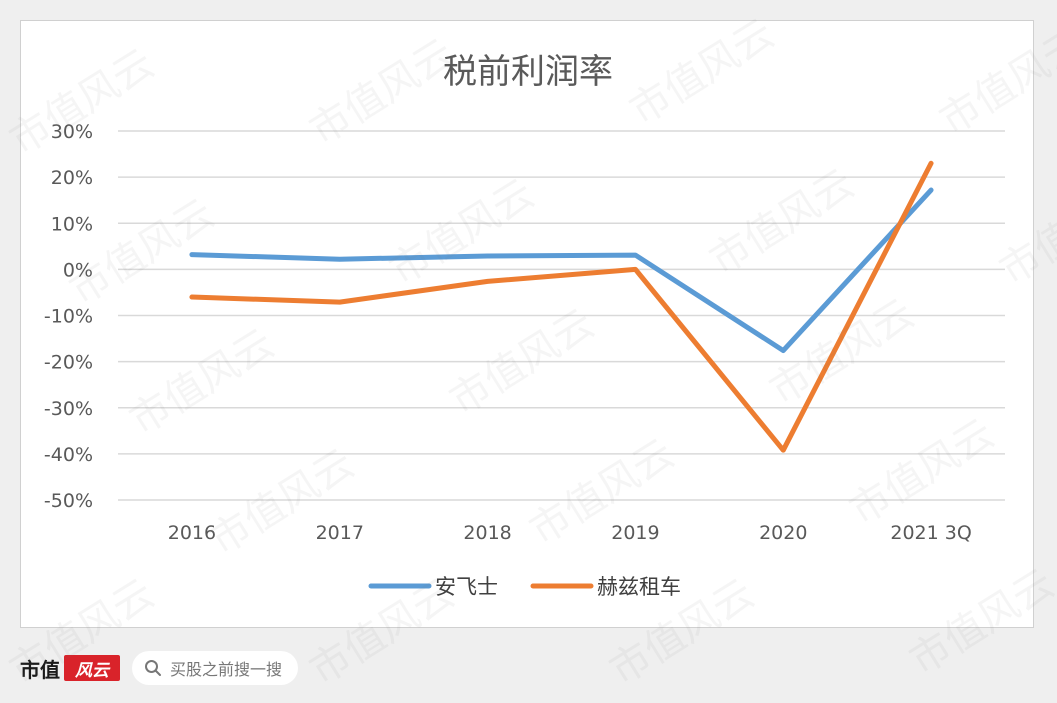 Image resolution: width=1057 pixels, height=703 pixels. I want to click on brand-logo-seal: 风云, so click(92, 668).